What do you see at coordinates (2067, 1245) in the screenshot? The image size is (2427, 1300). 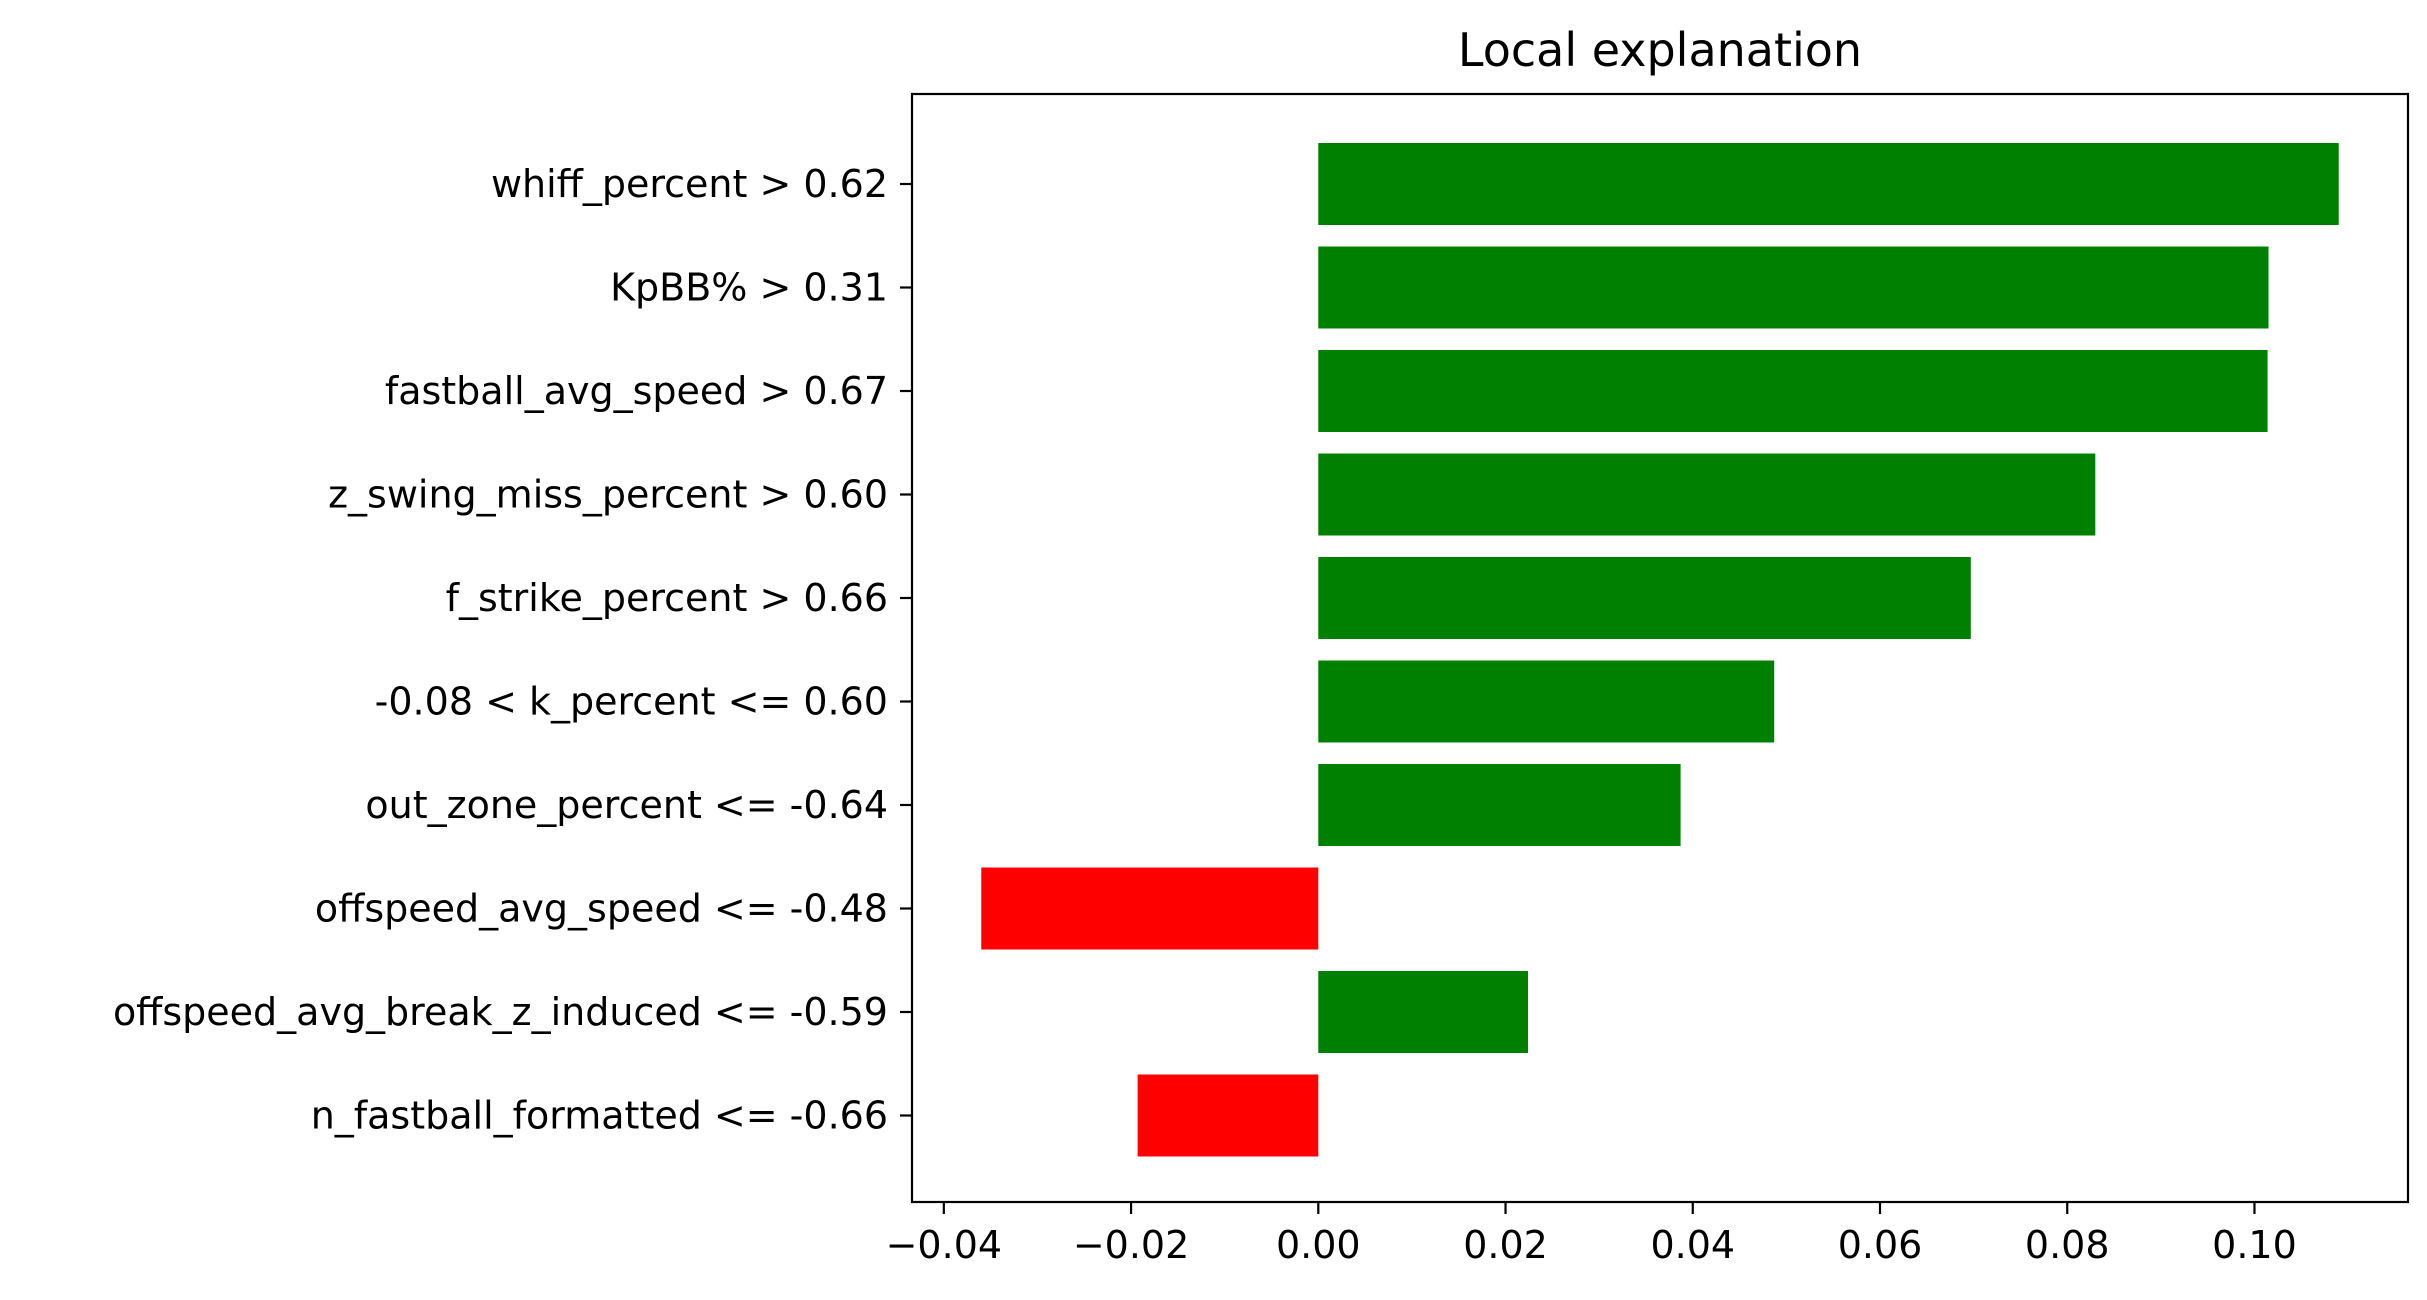 I see `x-tick-label: 0.08` at bounding box center [2067, 1245].